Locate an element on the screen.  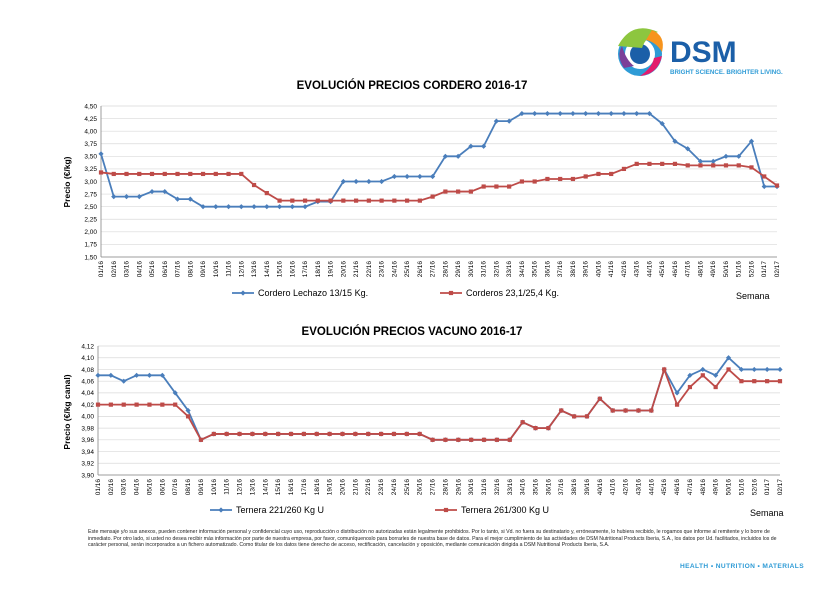
x-tick-label: 07/16 is located at coordinates (175, 487).